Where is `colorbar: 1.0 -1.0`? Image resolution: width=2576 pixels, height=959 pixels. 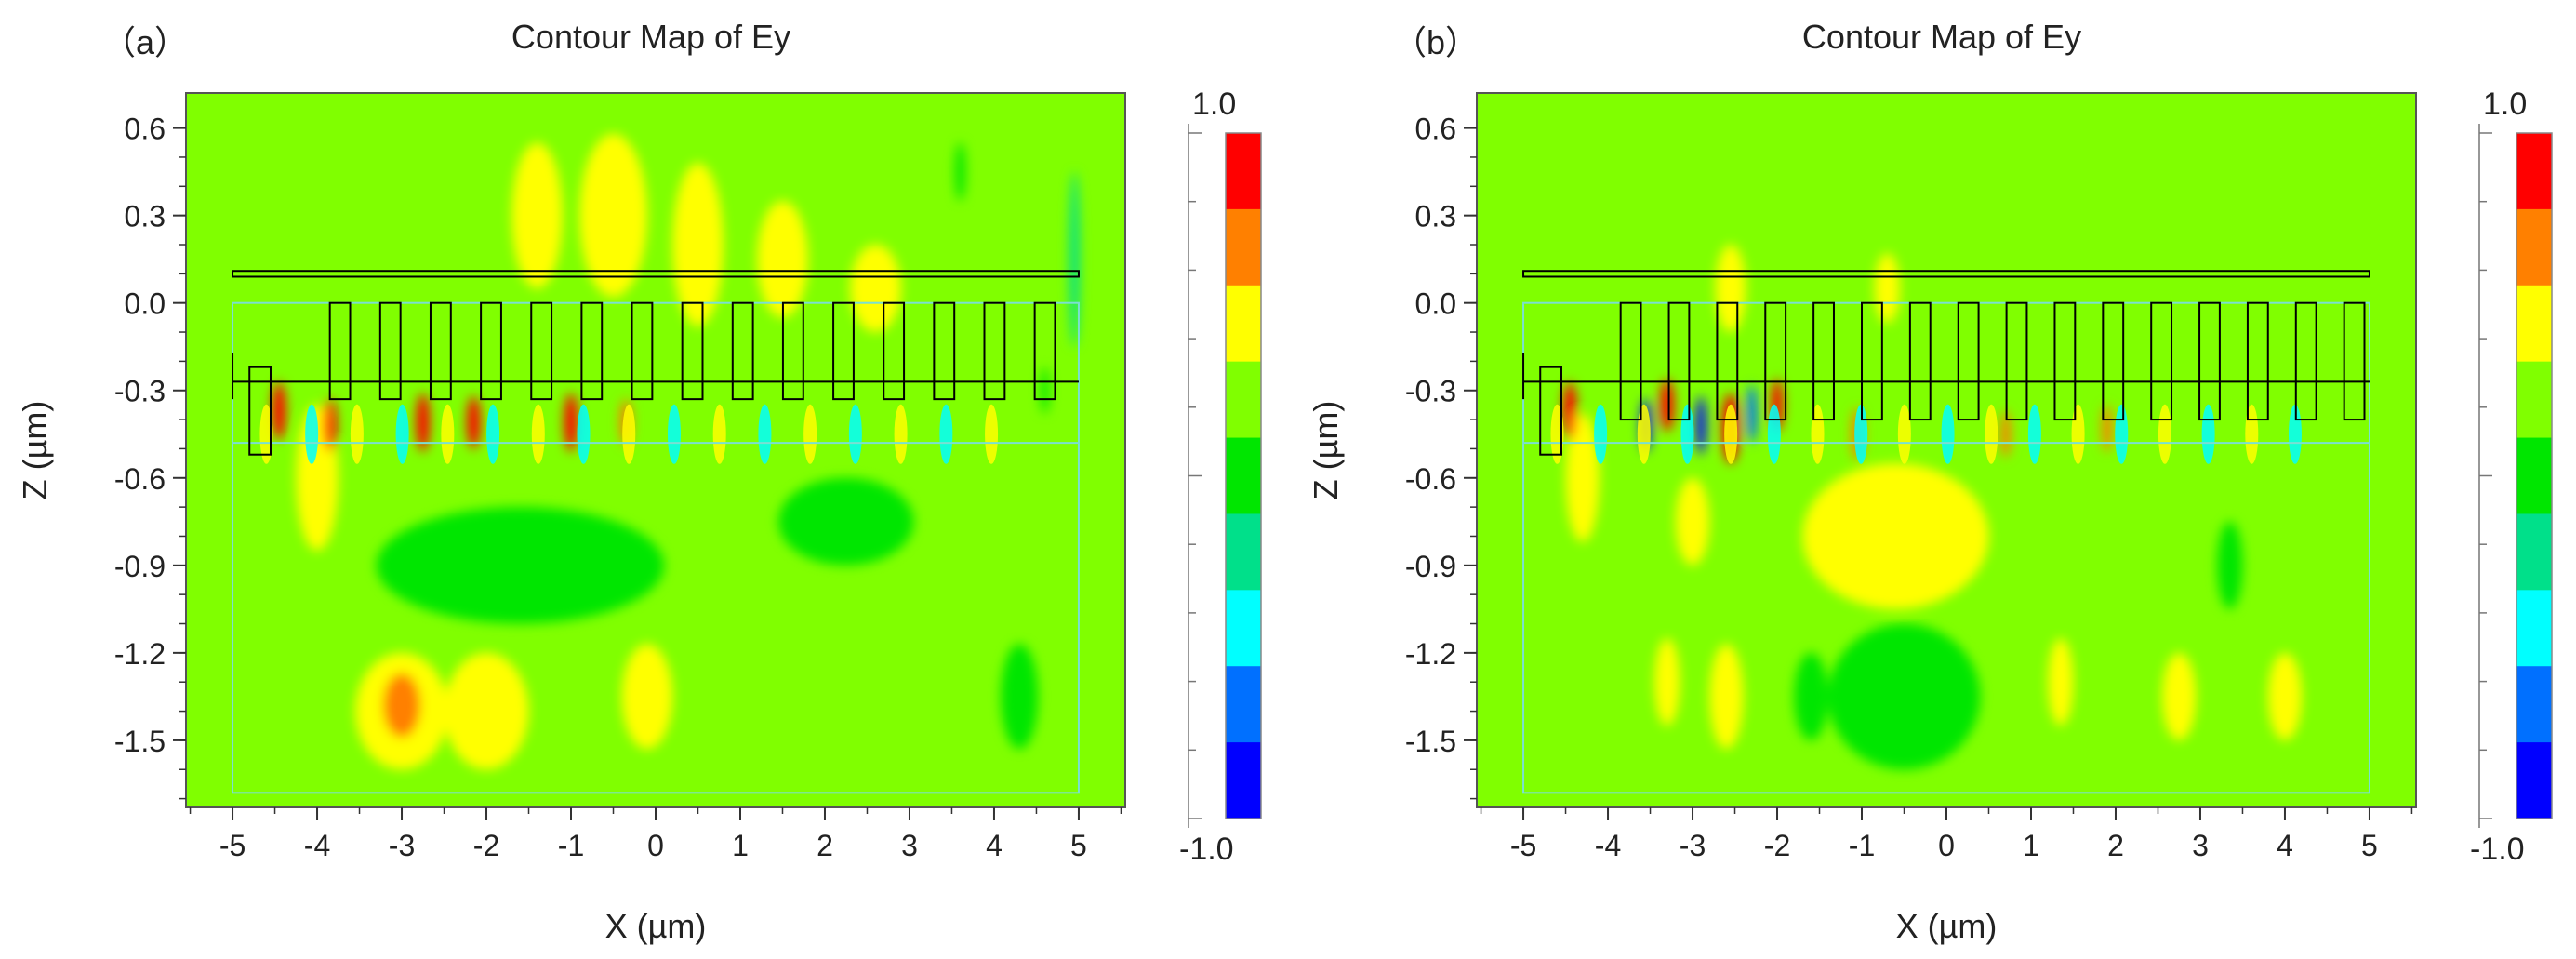 colorbar: 1.0 -1.0 is located at coordinates (1220, 477).